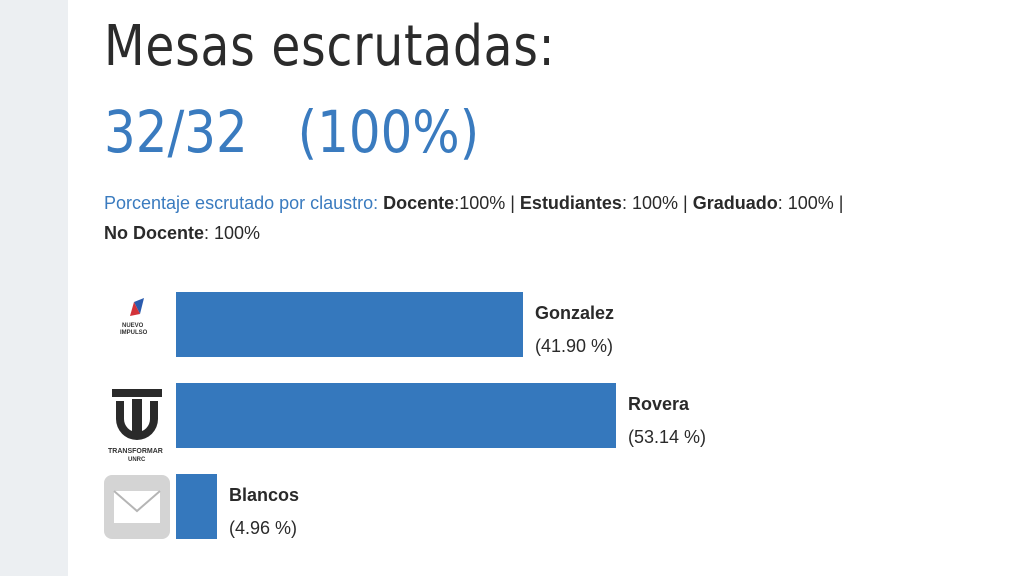  Describe the element at coordinates (154, 233) in the screenshot. I see `claustro-nodocente-label: No Docente` at that location.